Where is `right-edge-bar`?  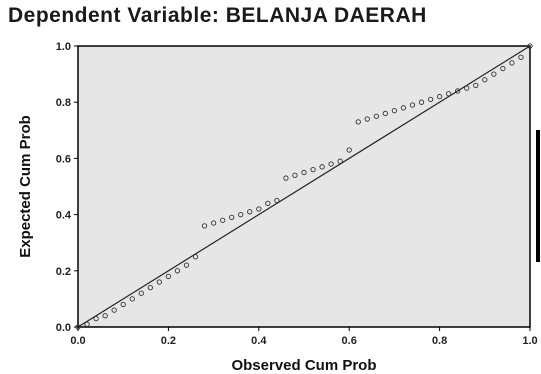
right-edge-bar is located at coordinates (538, 196).